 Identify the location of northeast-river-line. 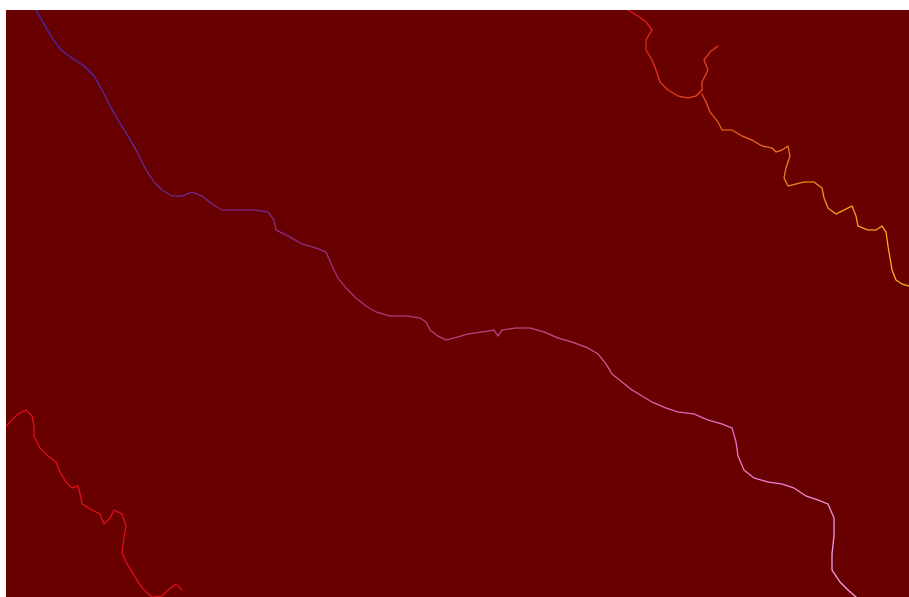
(768, 148).